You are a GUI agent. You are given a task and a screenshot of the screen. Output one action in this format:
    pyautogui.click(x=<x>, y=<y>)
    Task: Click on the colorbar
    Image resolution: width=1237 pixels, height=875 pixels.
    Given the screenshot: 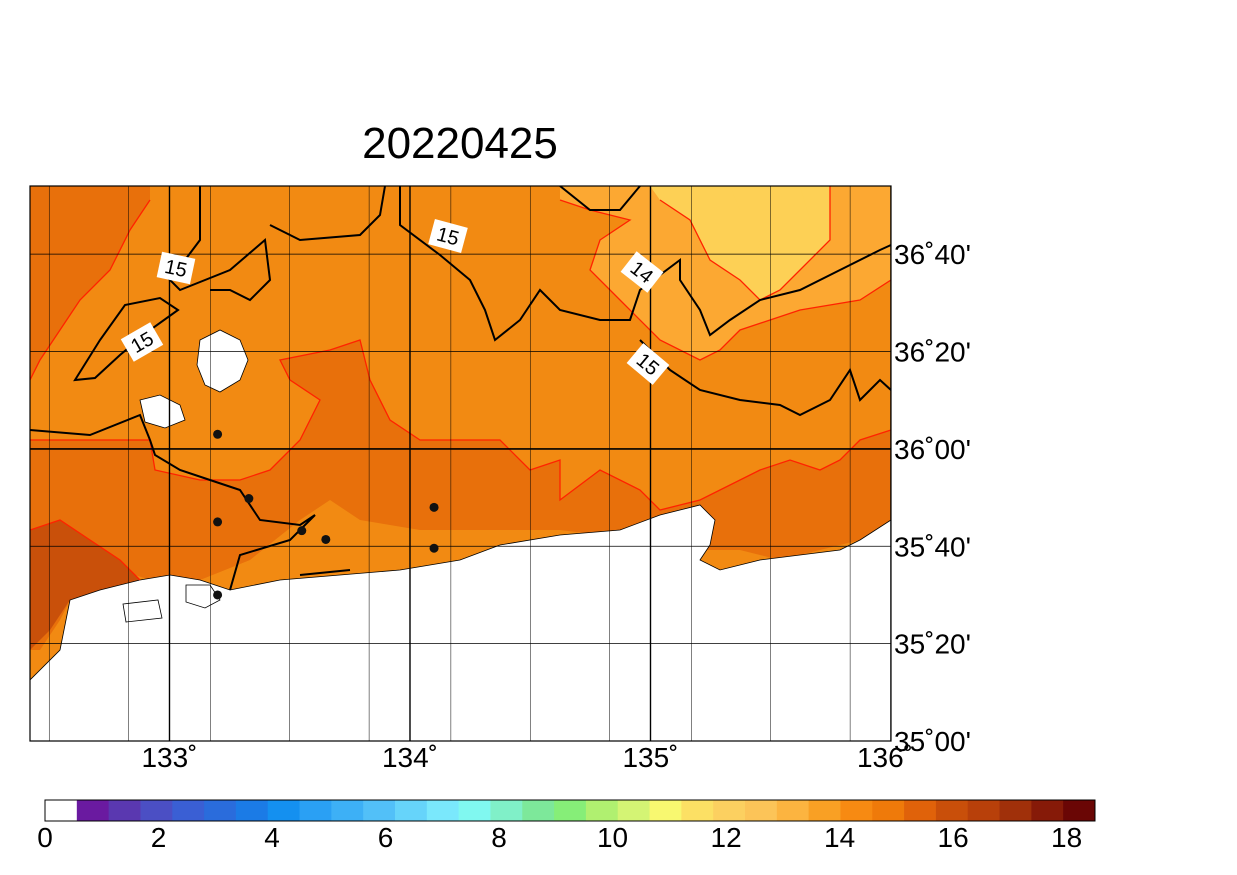 What is the action you would take?
    pyautogui.click(x=570, y=810)
    